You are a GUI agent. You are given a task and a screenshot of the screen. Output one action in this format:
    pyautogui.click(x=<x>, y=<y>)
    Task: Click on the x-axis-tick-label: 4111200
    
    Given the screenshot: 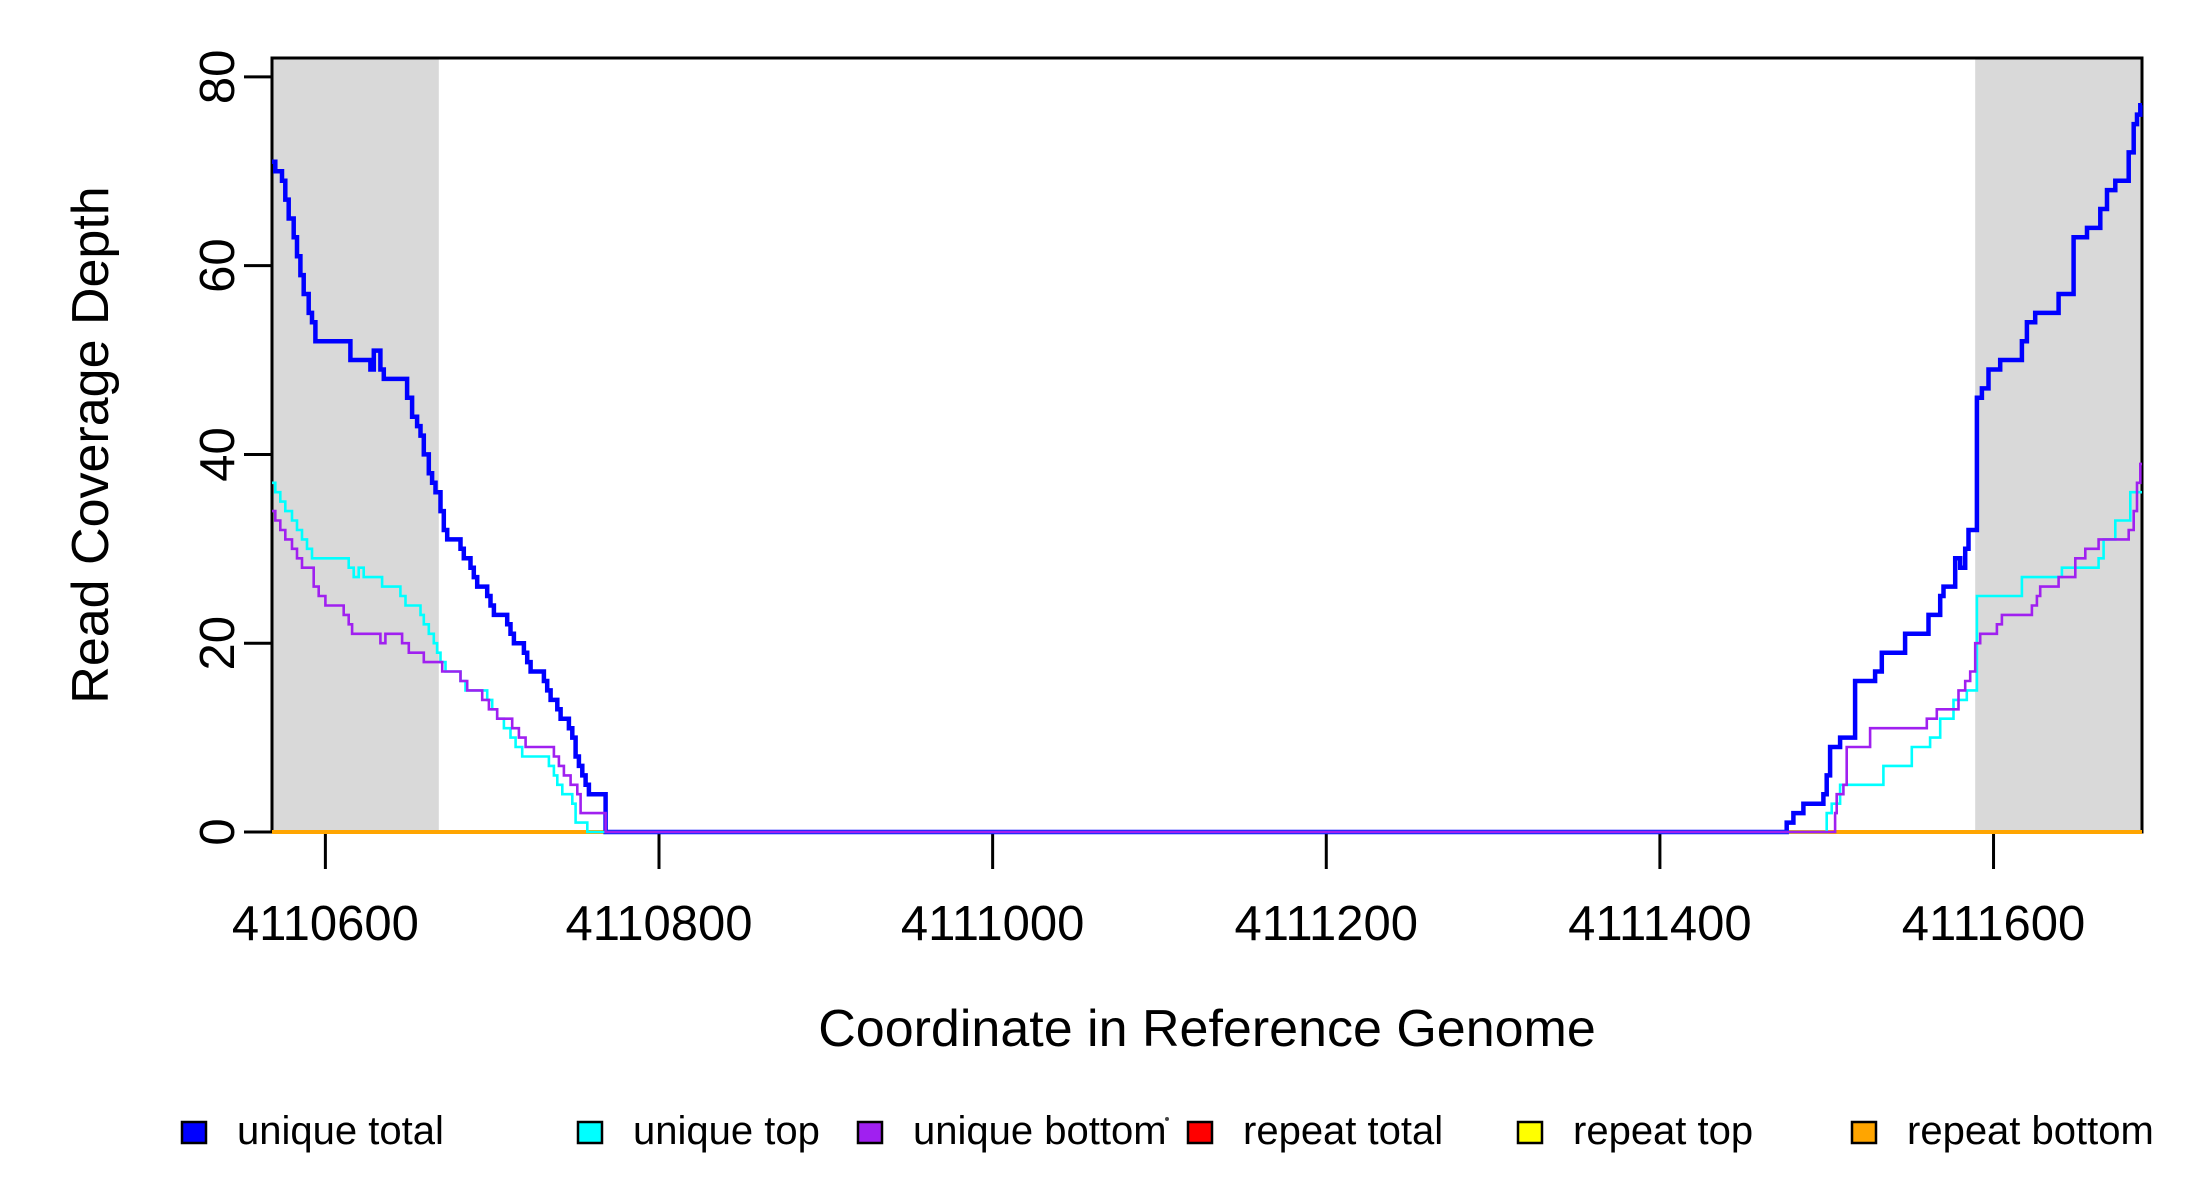 What is the action you would take?
    pyautogui.click(x=1327, y=924)
    